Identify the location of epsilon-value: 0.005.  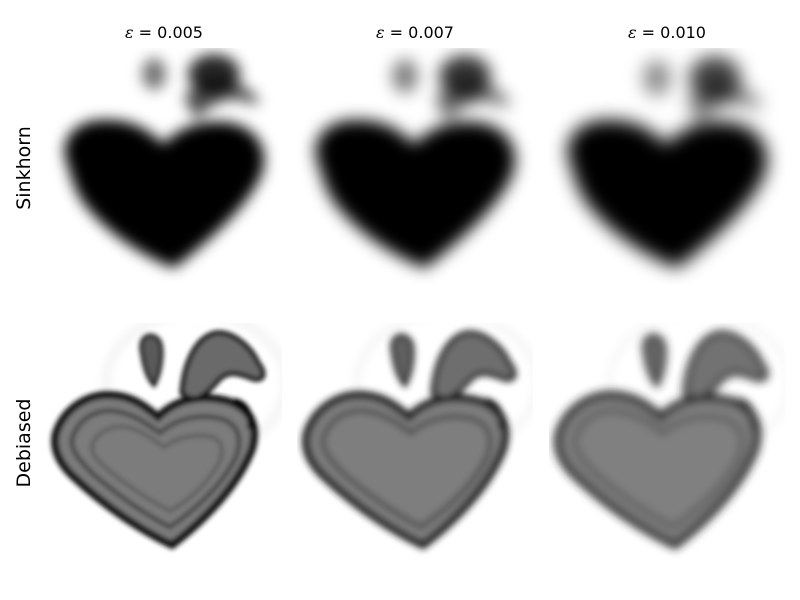
(180, 32).